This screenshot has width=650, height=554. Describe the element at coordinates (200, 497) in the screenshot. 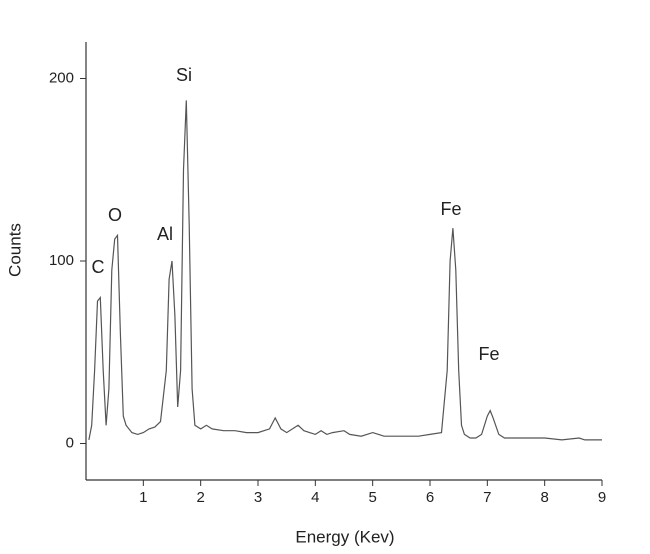

I see `x-tick-label: 2` at that location.